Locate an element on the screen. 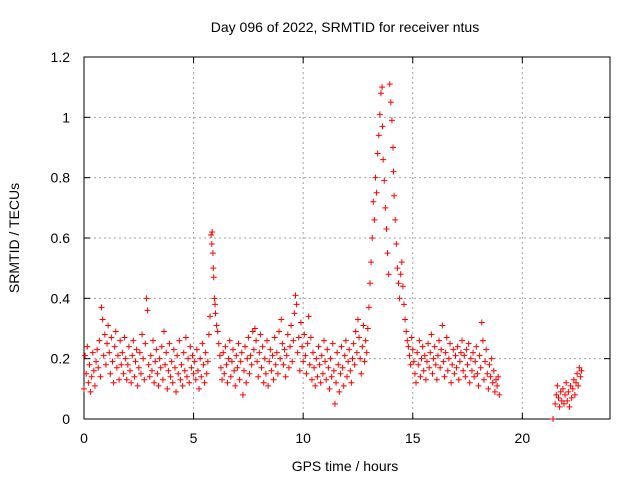  y-axis-label: SRMTID / TECUs is located at coordinates (14, 238).